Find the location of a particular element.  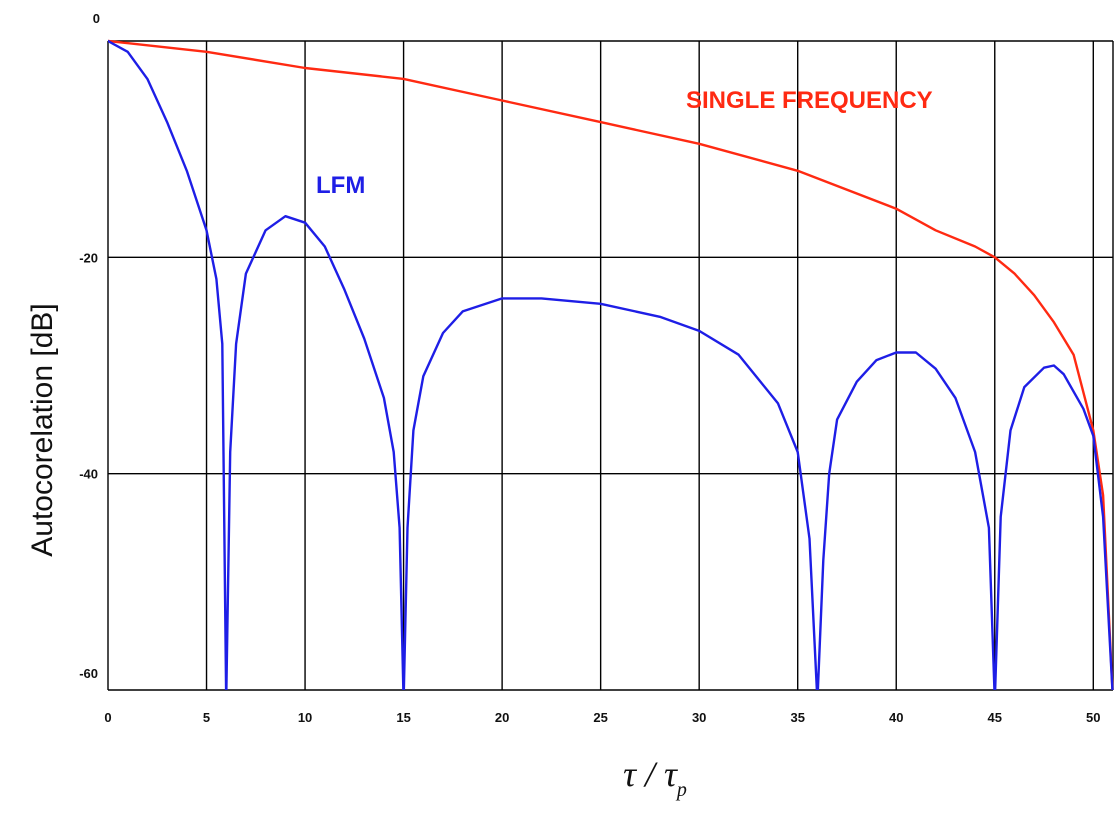

x-tick-35: 35 is located at coordinates (797, 717).